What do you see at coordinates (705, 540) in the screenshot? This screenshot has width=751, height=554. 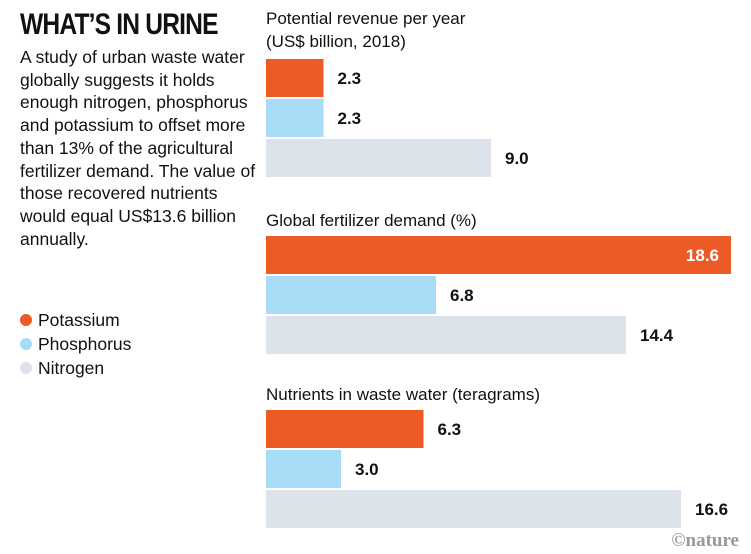 I see `nature-credit: ©nature` at bounding box center [705, 540].